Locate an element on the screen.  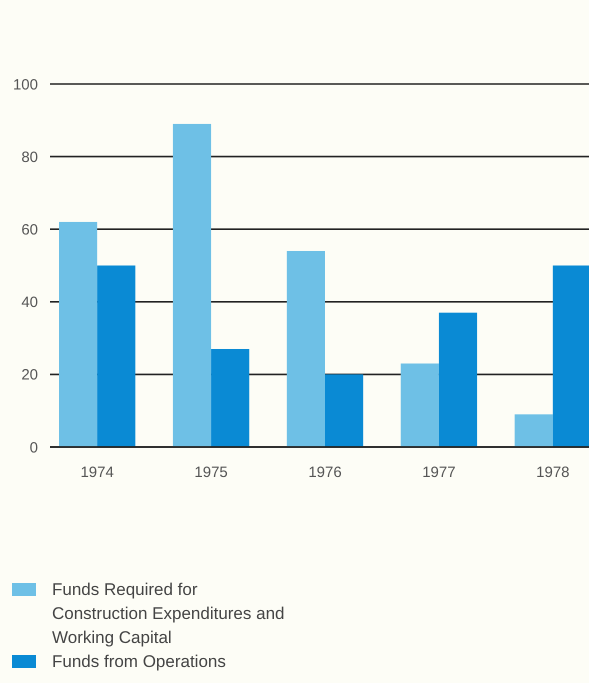
x-tick-label: 1976 is located at coordinates (325, 472).